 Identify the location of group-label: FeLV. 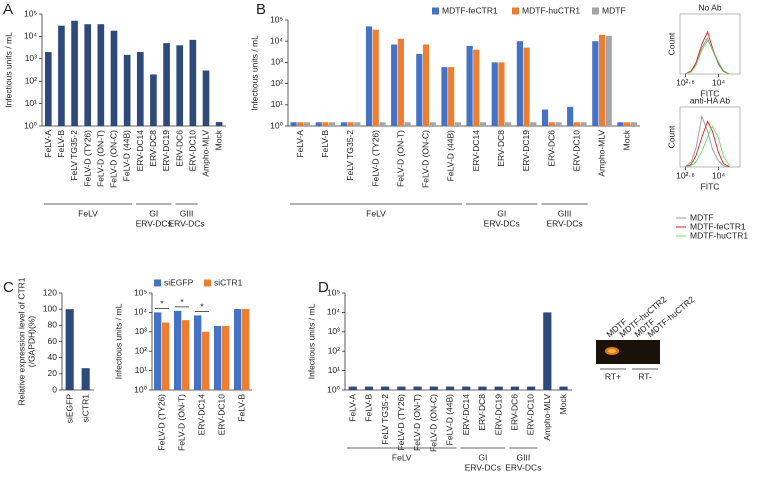
(88, 213).